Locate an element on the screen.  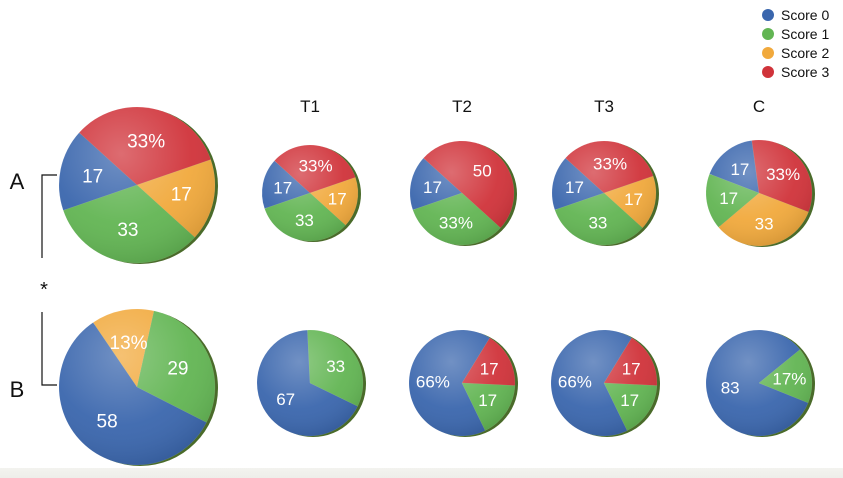
column-title-t1: T1 is located at coordinates (310, 106).